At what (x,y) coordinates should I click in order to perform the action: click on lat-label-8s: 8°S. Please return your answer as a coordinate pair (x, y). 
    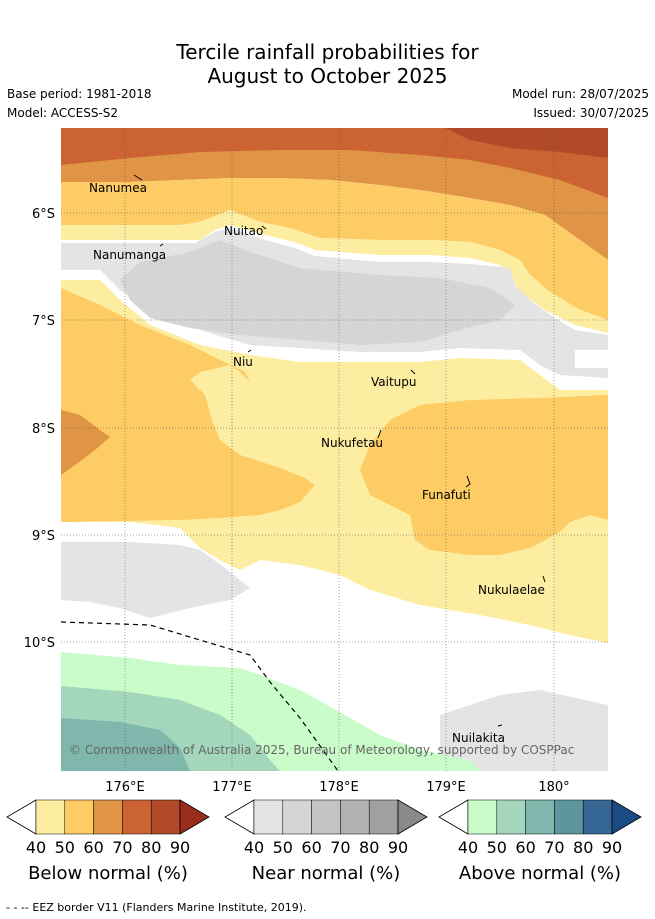
    Looking at the image, I should click on (43, 429).